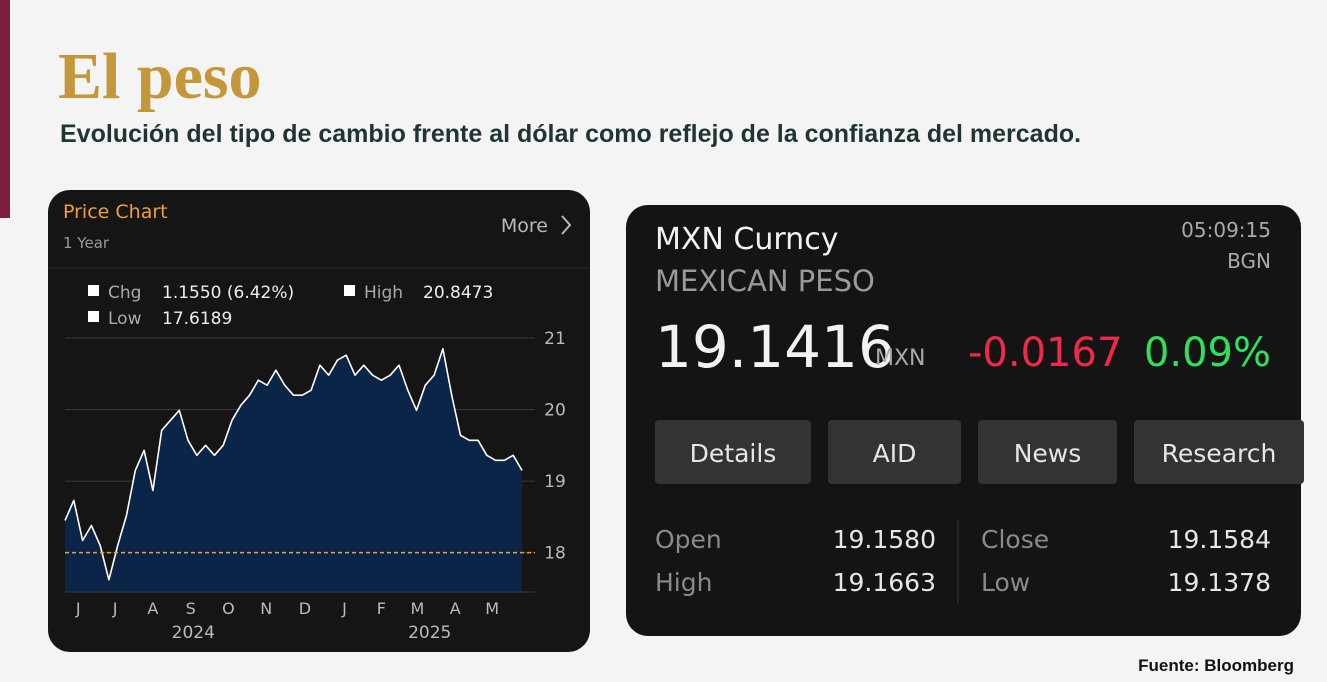  I want to click on button-row: Details AID News Research, so click(979, 452).